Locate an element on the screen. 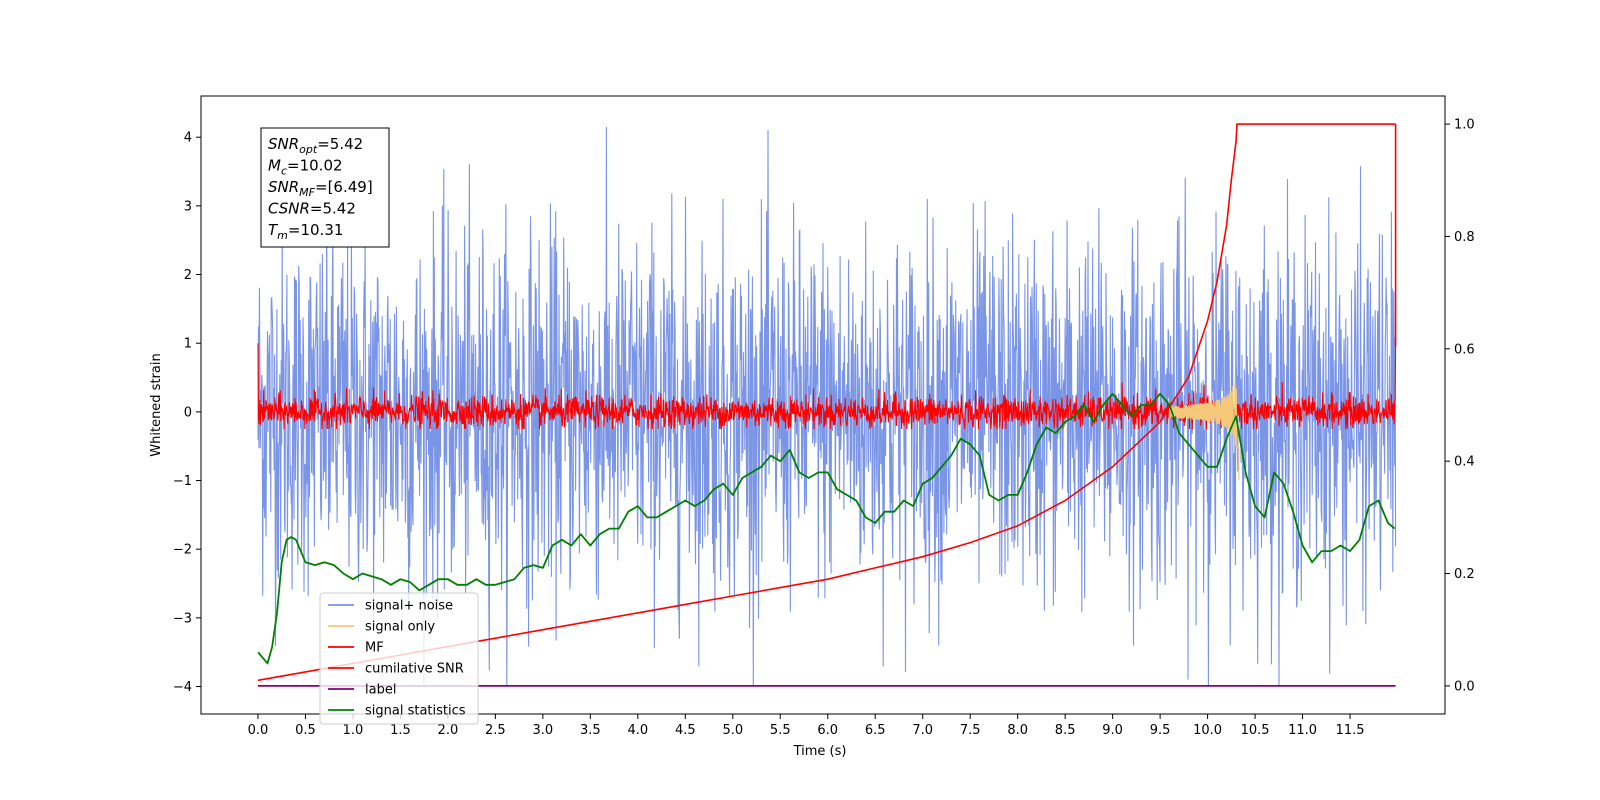  x-tick-label: 5.5 is located at coordinates (780, 730).